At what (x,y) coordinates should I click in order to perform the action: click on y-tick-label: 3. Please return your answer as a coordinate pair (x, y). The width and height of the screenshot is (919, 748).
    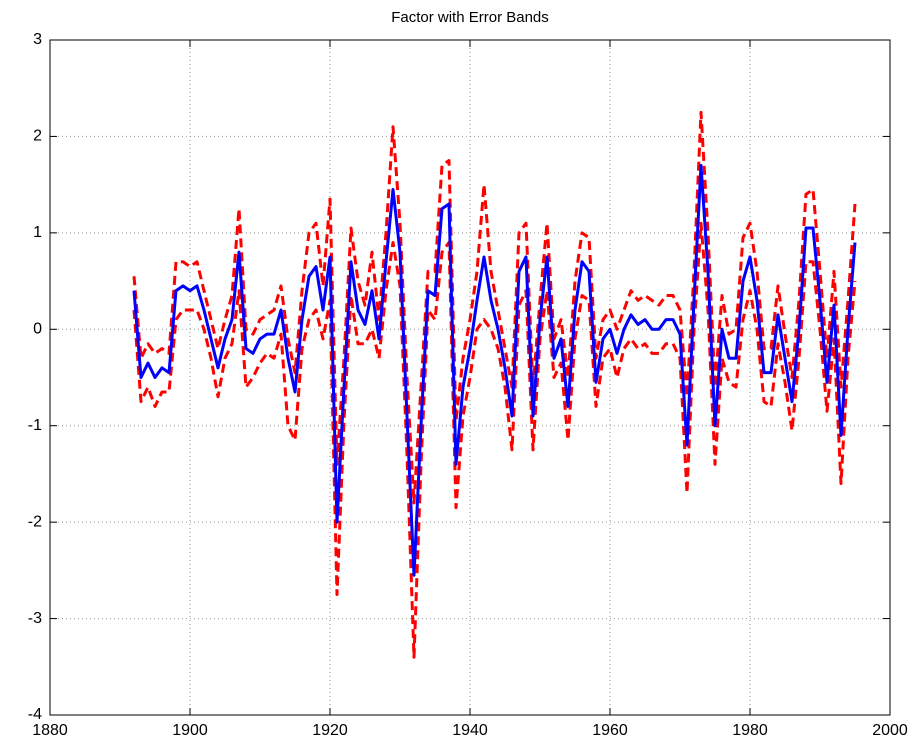
    Looking at the image, I should click on (37, 39).